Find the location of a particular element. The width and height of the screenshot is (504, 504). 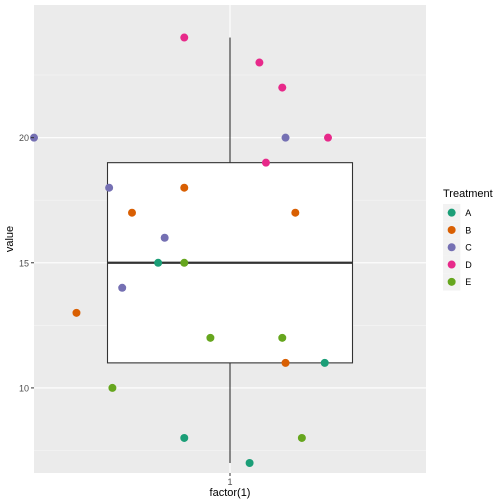

x-tick-label: 1 is located at coordinates (229, 482).